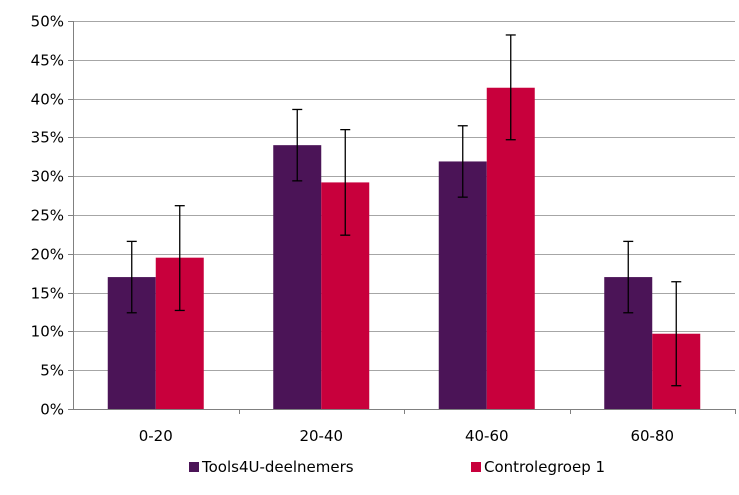  What do you see at coordinates (47, 216) in the screenshot?
I see `y-tick-label: 25%` at bounding box center [47, 216].